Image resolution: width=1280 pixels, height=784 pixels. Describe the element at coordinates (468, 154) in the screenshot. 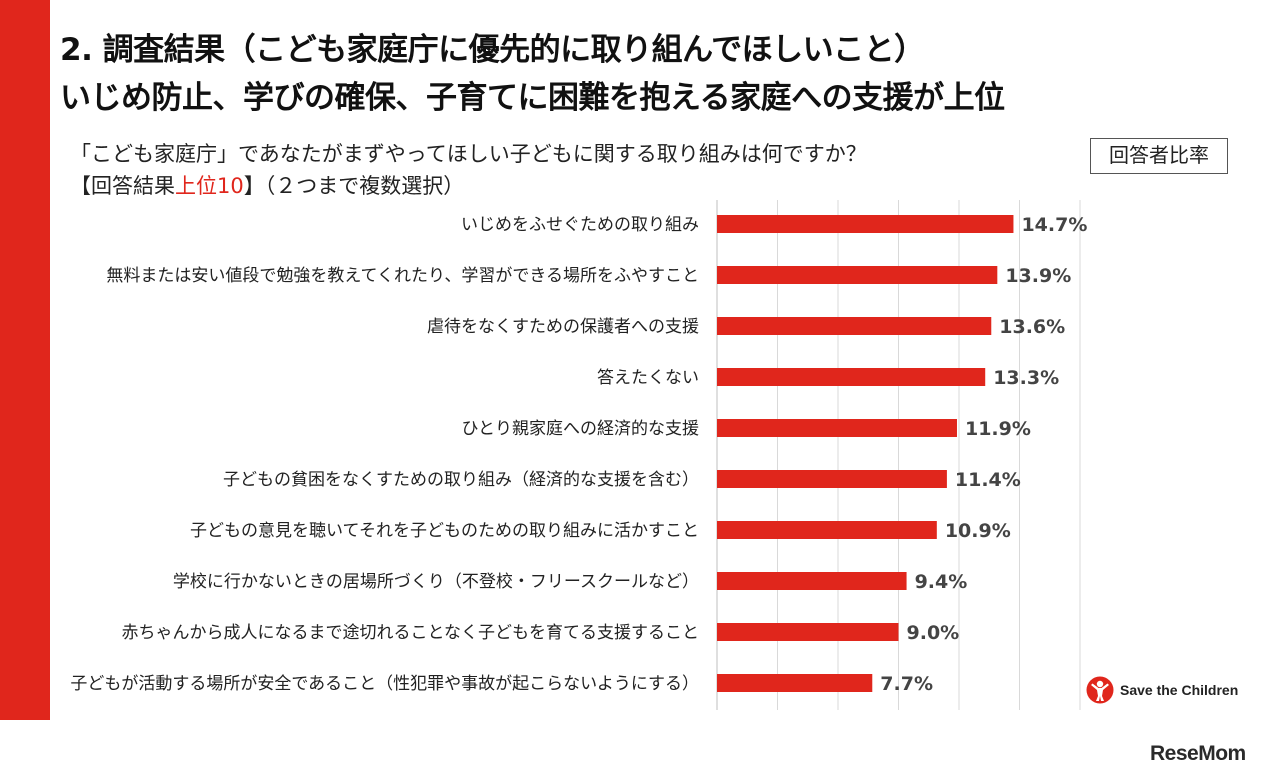

I see `survey-question: 「こども家庭庁」であなたがまずやってほしい子どもに関する取り組みは何ですか？` at that location.